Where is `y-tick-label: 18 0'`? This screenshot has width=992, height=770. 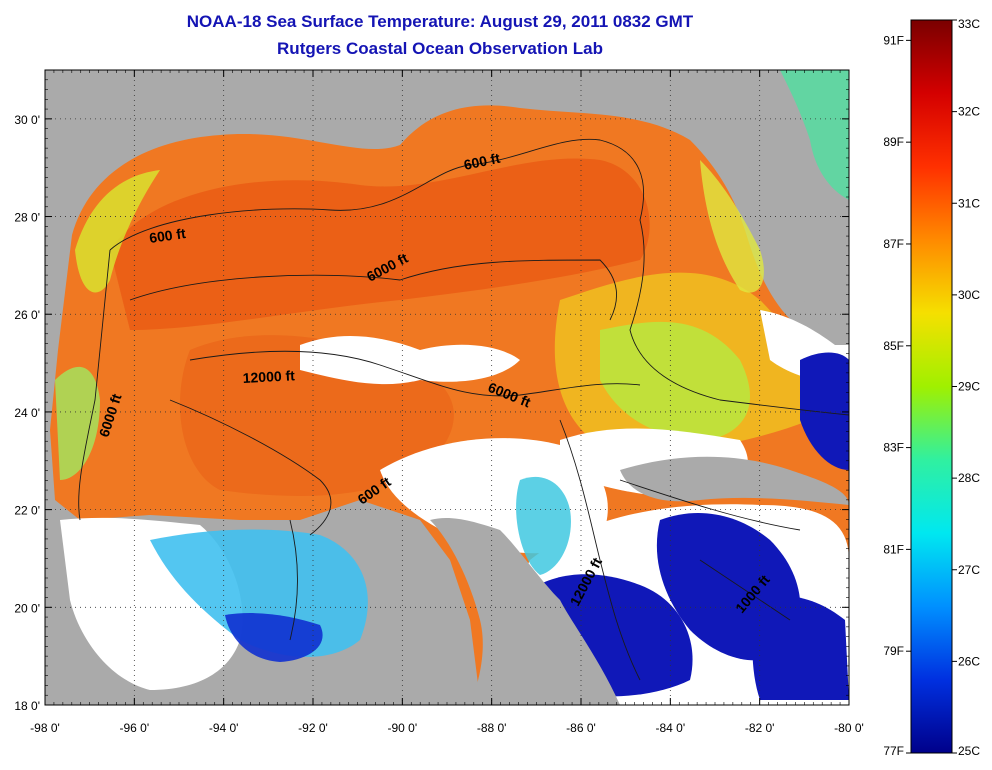 y-tick-label: 18 0' is located at coordinates (27, 706).